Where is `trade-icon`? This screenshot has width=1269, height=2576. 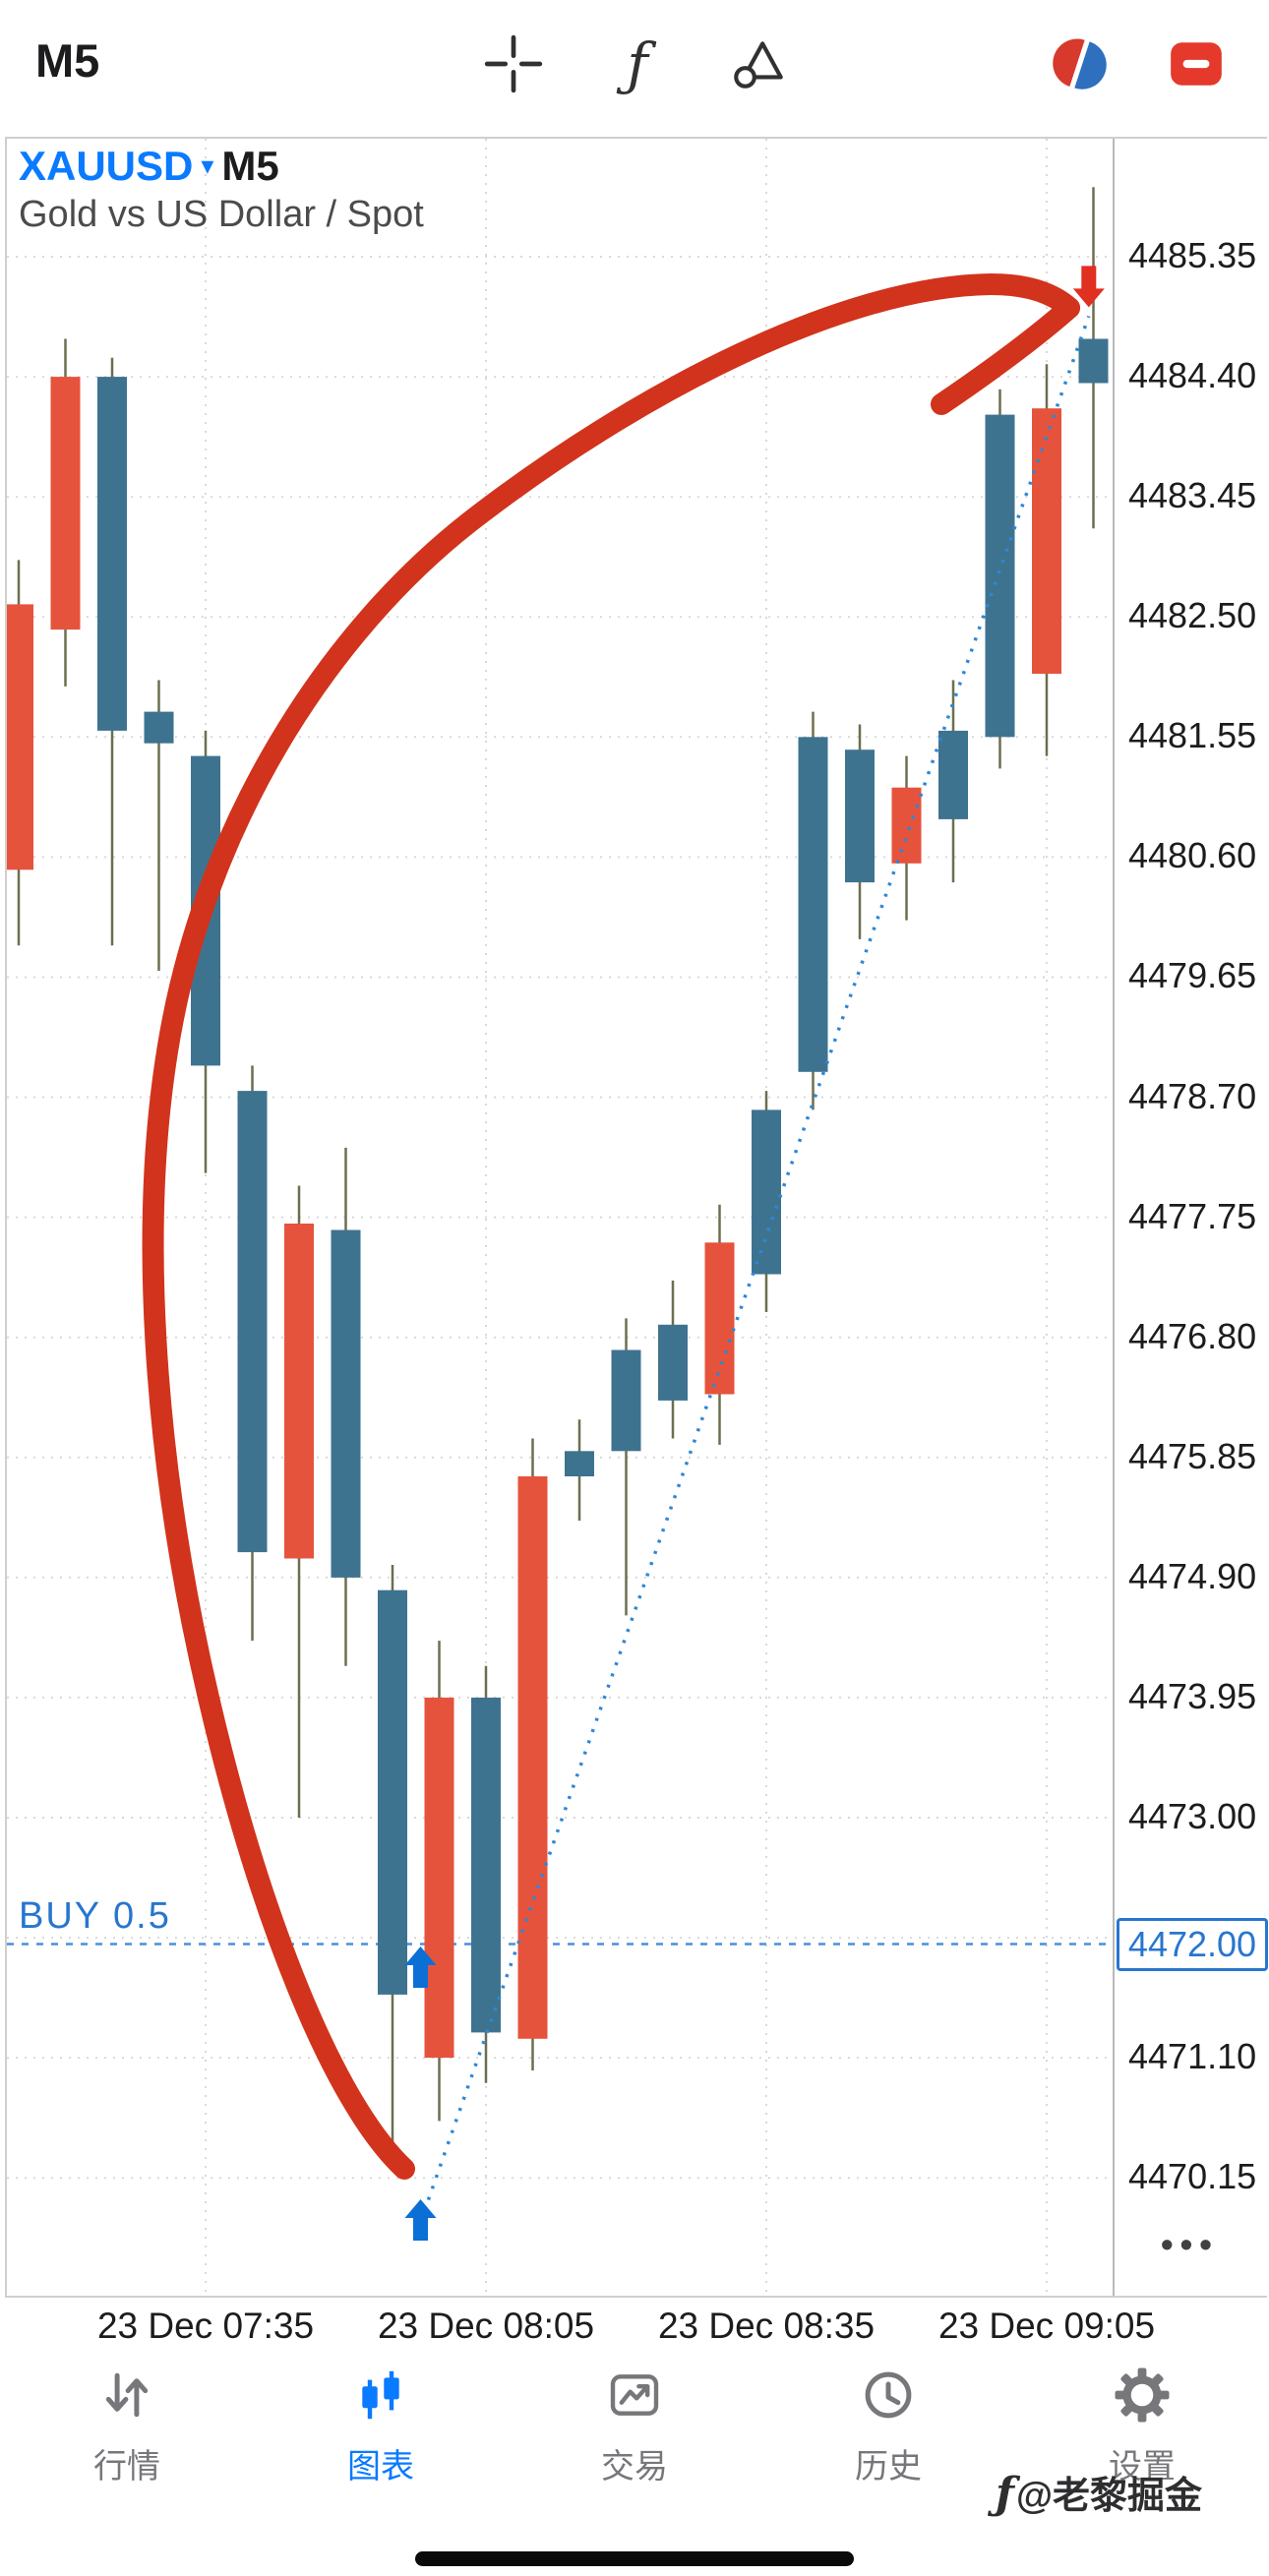 trade-icon is located at coordinates (634, 2395).